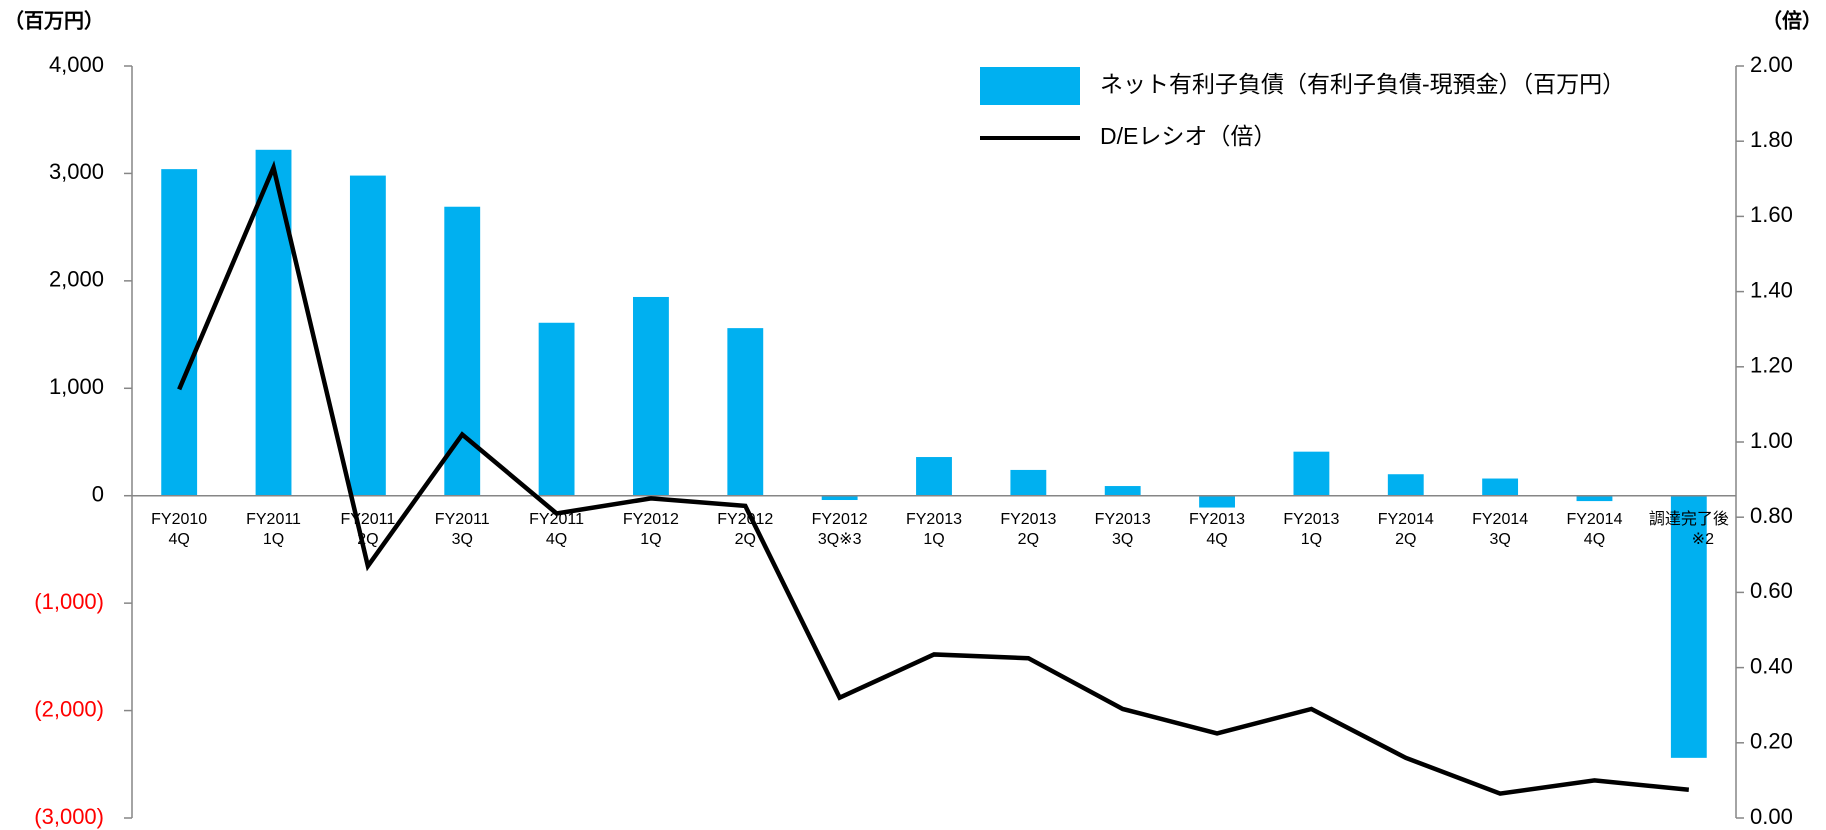 This screenshot has width=1826, height=830. Describe the element at coordinates (76, 64) in the screenshot. I see `y-tick-label: 4,000` at that location.